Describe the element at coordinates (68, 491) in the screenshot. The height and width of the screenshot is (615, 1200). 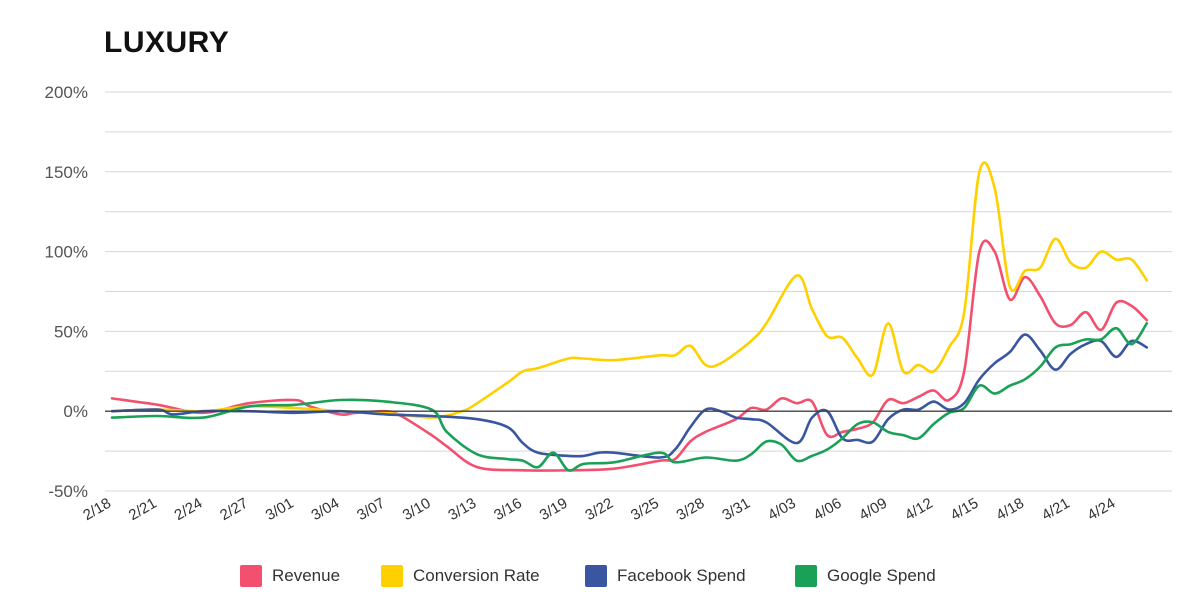
I see `y-tick-label: -50%` at that location.